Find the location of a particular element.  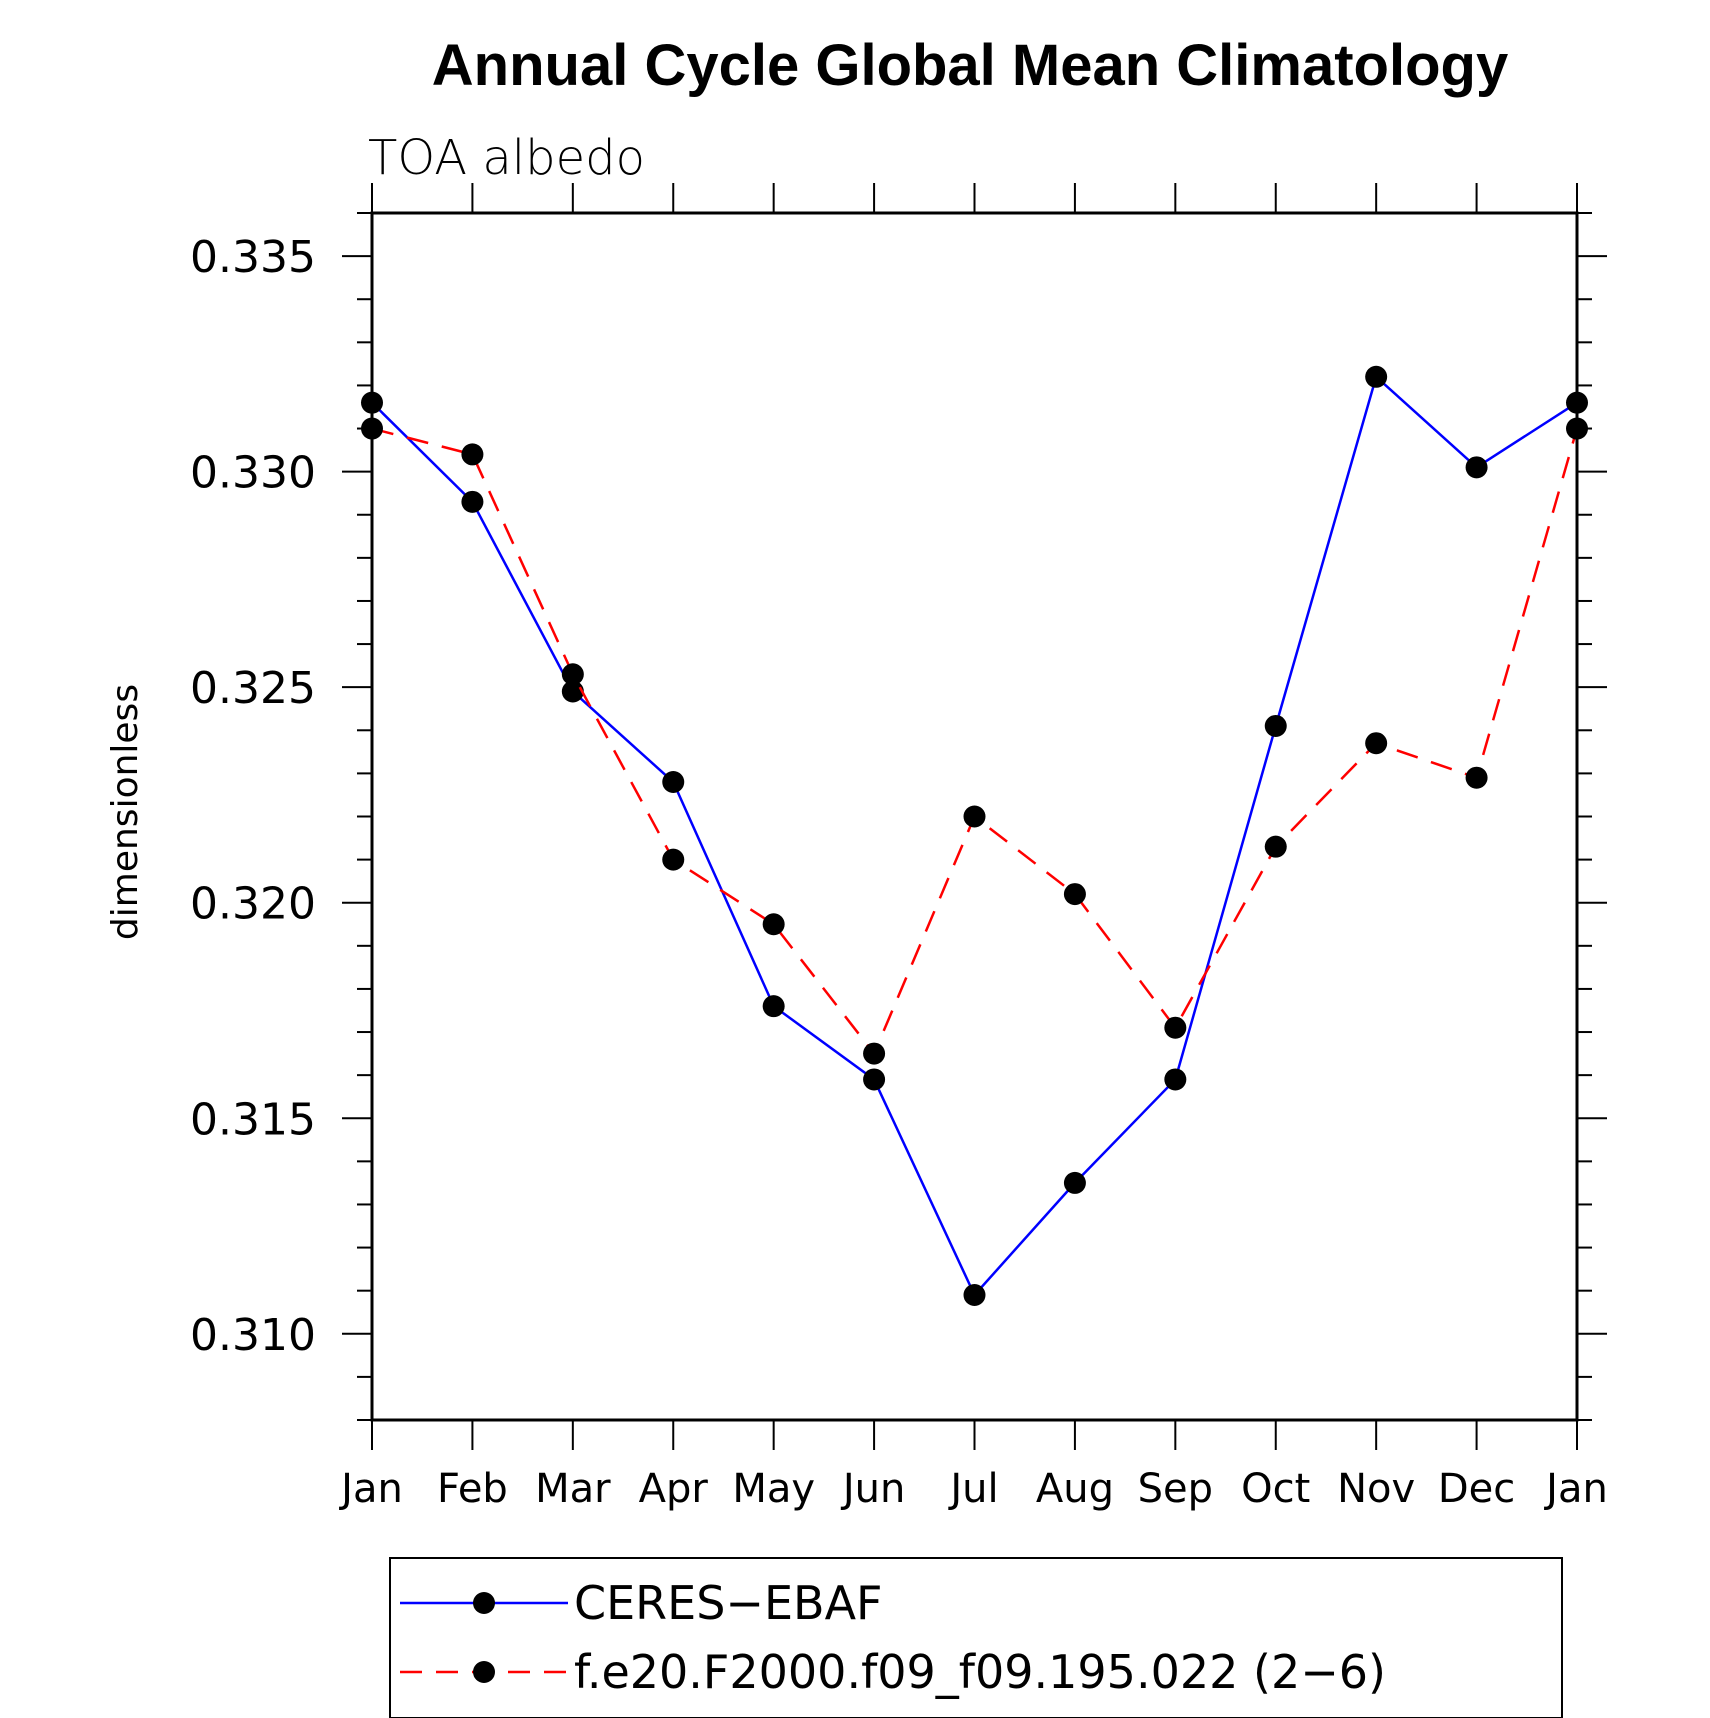

y-tick-label: 0.335 is located at coordinates (253, 257).